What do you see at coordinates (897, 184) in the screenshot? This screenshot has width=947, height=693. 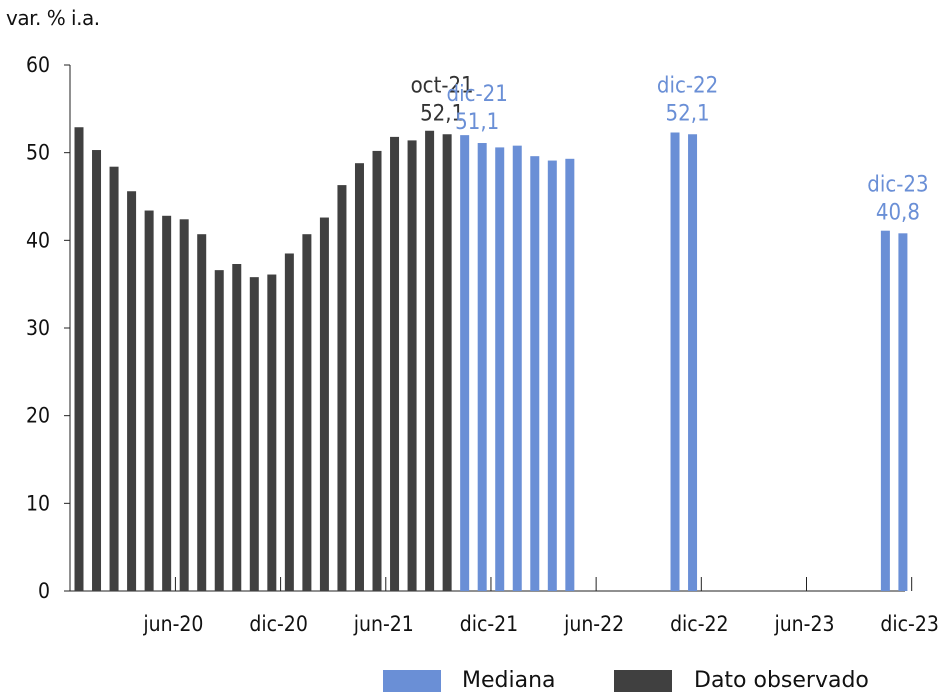 I see `annotation-label: dic-23` at bounding box center [897, 184].